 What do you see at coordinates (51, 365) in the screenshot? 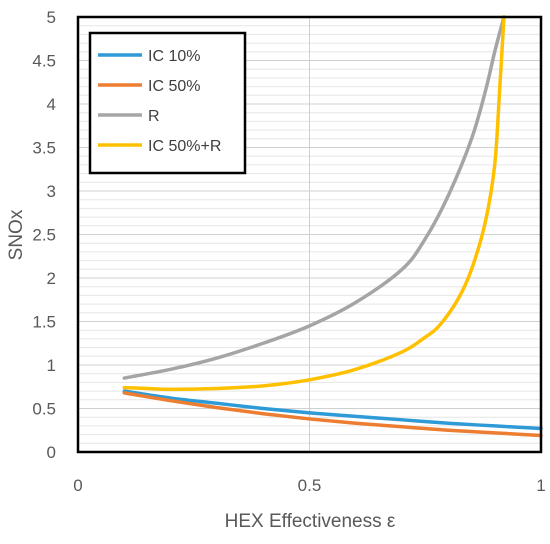
I see `y-tick-label: 1` at bounding box center [51, 365].